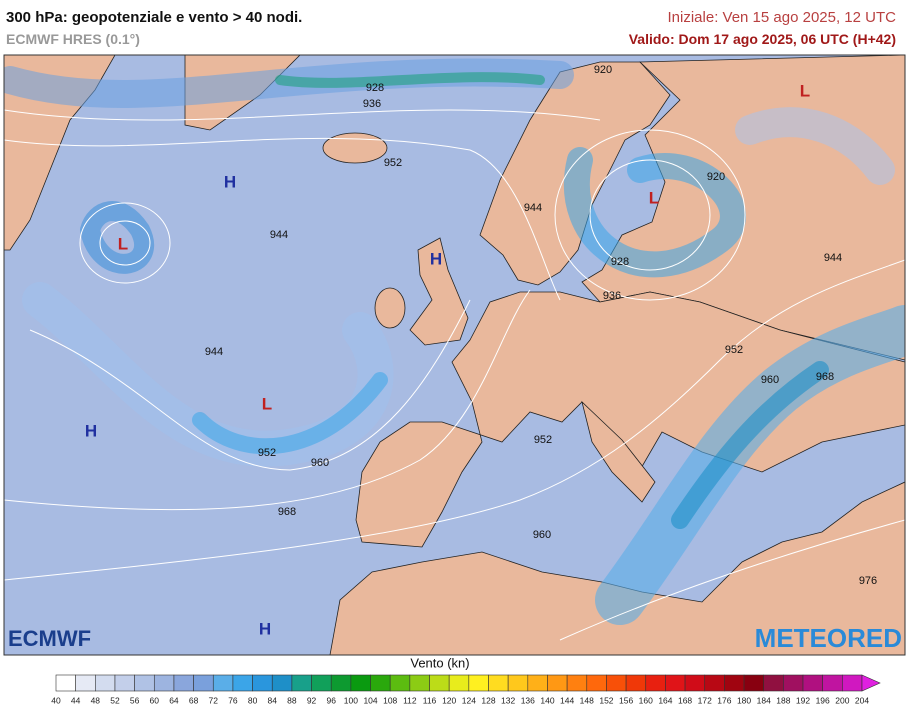 The image size is (910, 710). I want to click on contour-label: 920, so click(603, 70).